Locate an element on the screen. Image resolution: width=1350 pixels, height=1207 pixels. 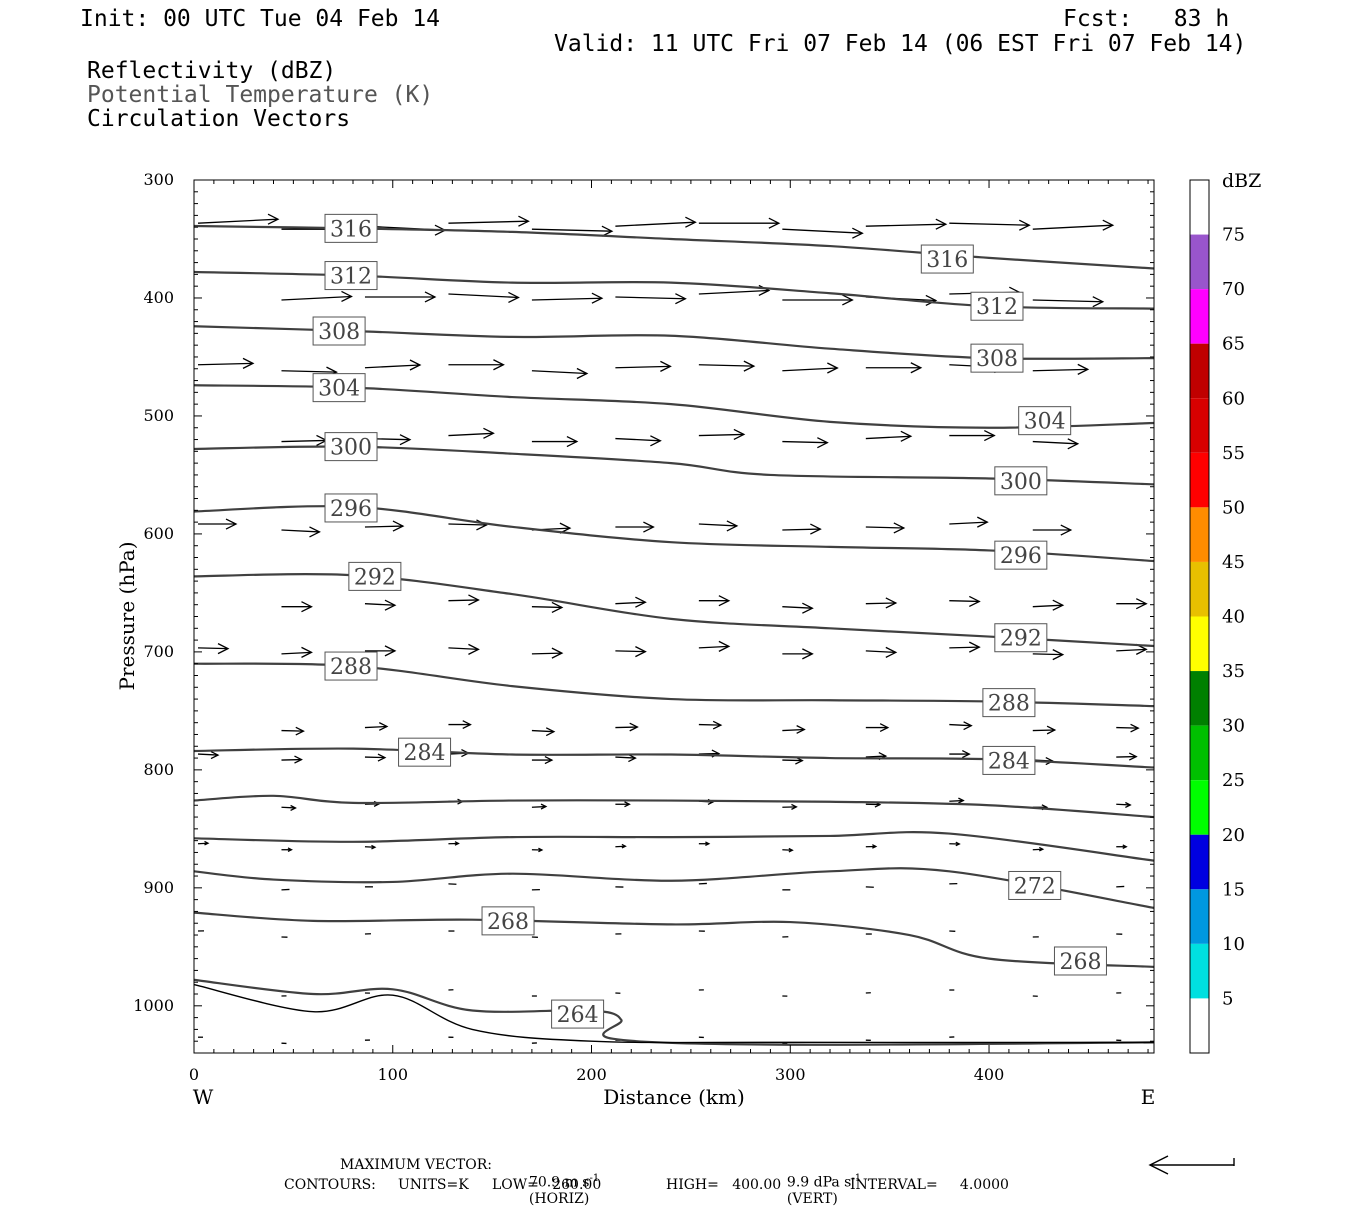
colorbar-tick-label: 20 is located at coordinates (1233, 835).